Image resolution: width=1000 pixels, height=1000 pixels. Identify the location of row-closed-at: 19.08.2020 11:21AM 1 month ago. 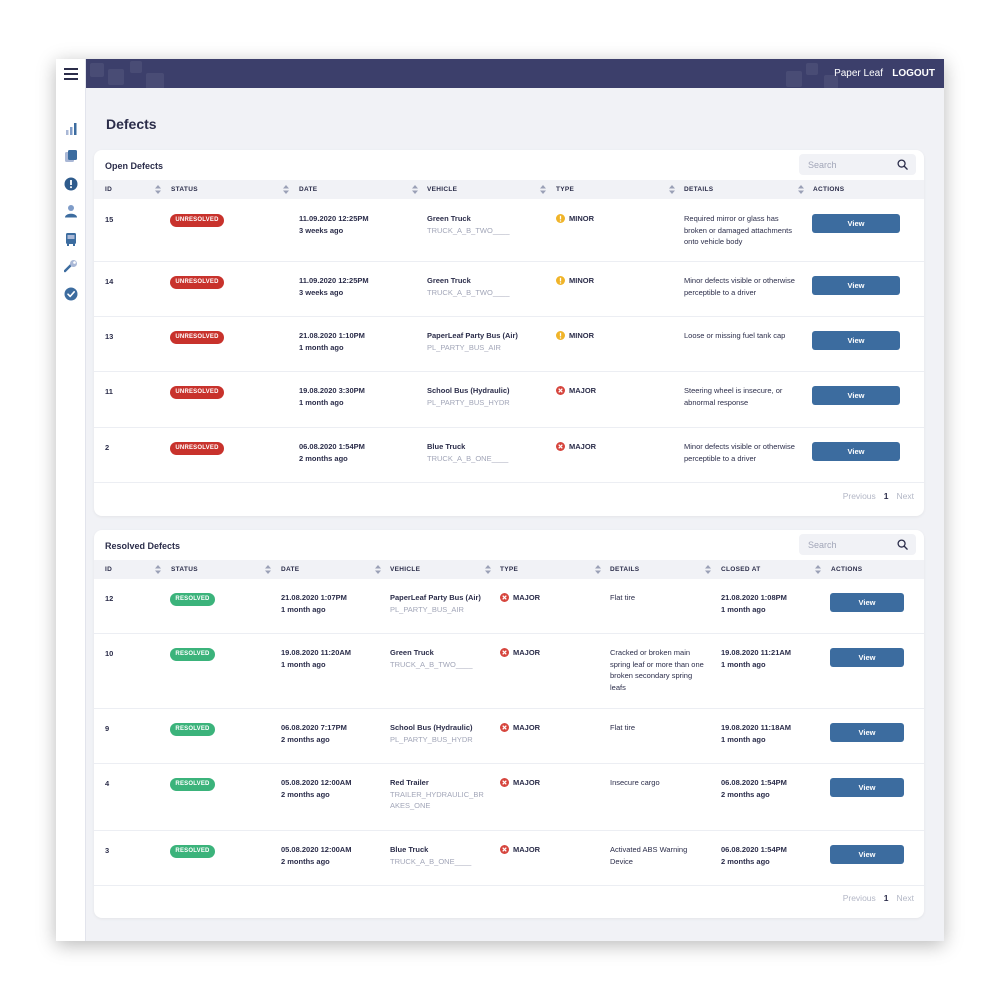
(756, 658).